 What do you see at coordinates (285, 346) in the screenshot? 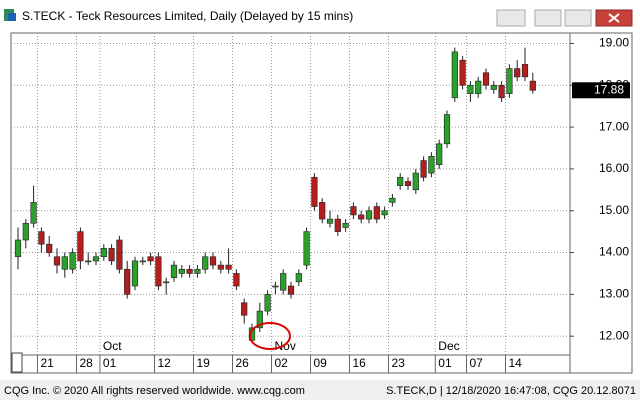
I see `month-label: Nov` at bounding box center [285, 346].